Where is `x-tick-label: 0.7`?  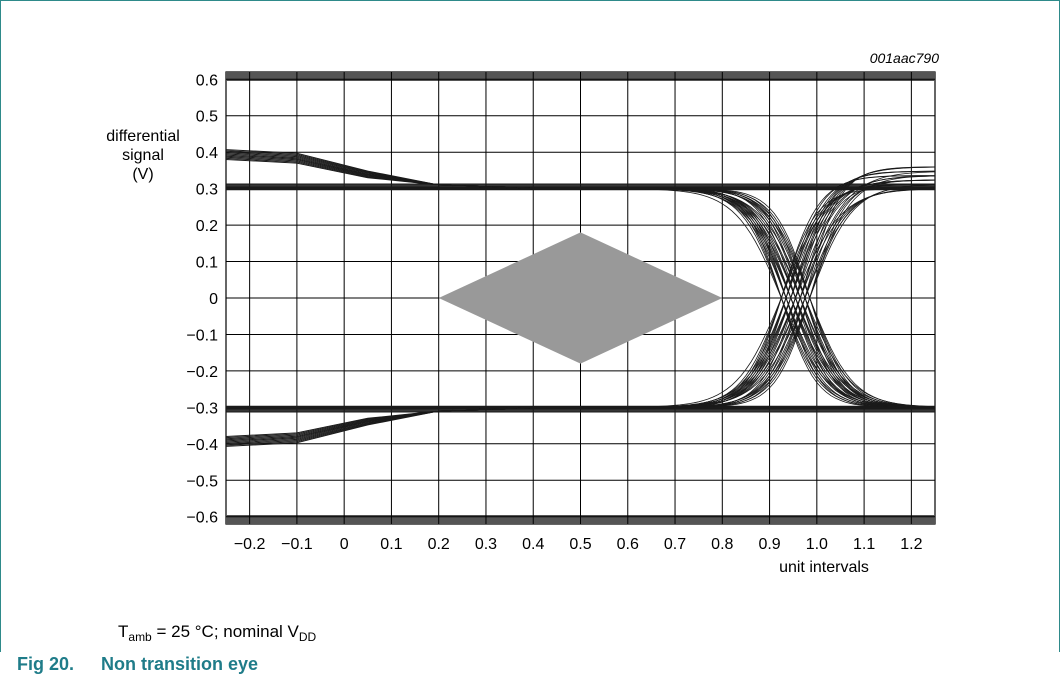 x-tick-label: 0.7 is located at coordinates (675, 544).